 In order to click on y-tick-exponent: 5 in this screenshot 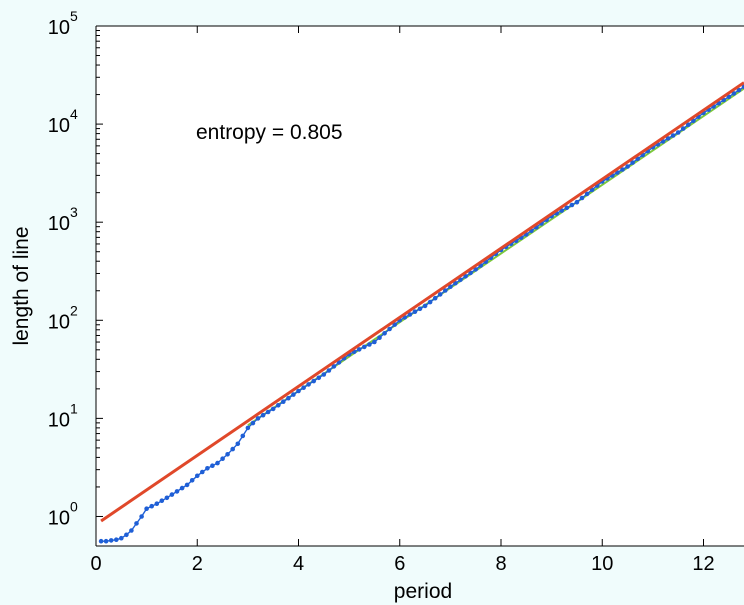, I will do `click(74, 16)`.